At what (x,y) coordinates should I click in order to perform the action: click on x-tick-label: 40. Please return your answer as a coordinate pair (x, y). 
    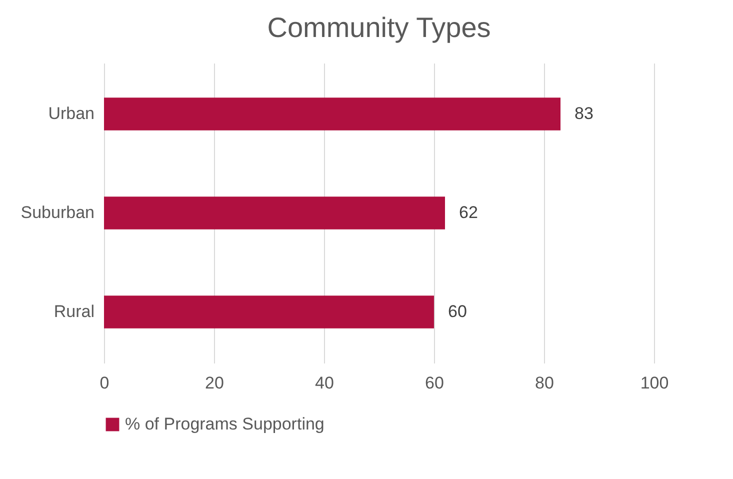
    Looking at the image, I should click on (324, 383).